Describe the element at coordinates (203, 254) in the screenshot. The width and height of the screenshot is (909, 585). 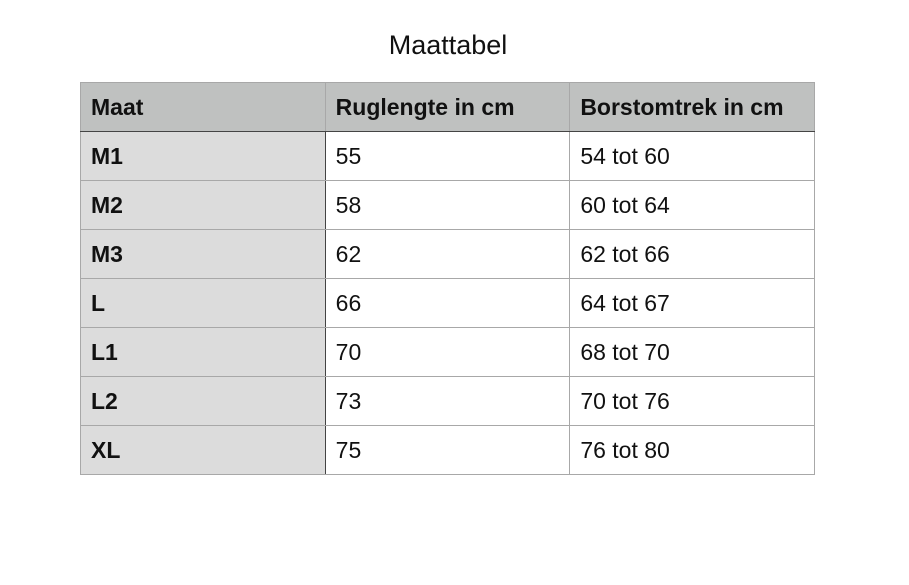
I see `size-cell: M3` at that location.